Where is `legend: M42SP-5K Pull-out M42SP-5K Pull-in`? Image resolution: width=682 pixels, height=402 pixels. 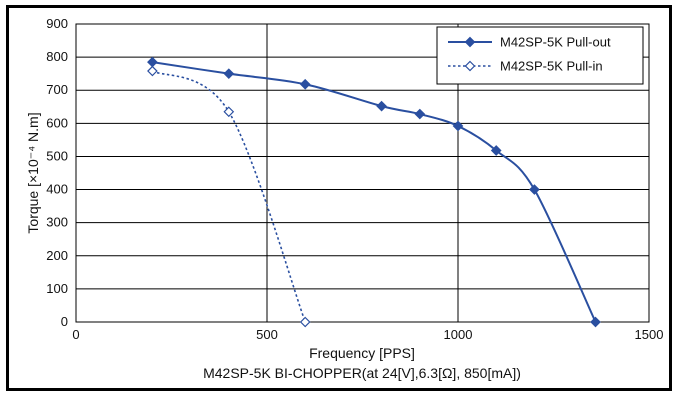 legend: M42SP-5K Pull-out M42SP-5K Pull-in is located at coordinates (540, 55).